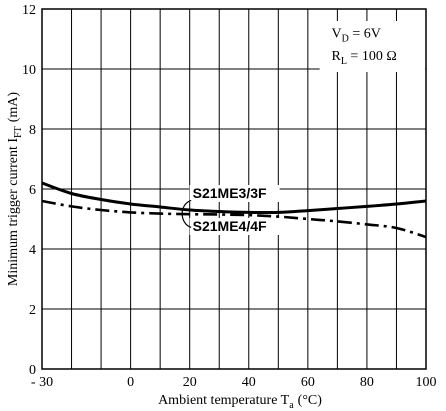 This screenshot has height=411, width=446. I want to click on label-leader-bracket, so click(186, 213).